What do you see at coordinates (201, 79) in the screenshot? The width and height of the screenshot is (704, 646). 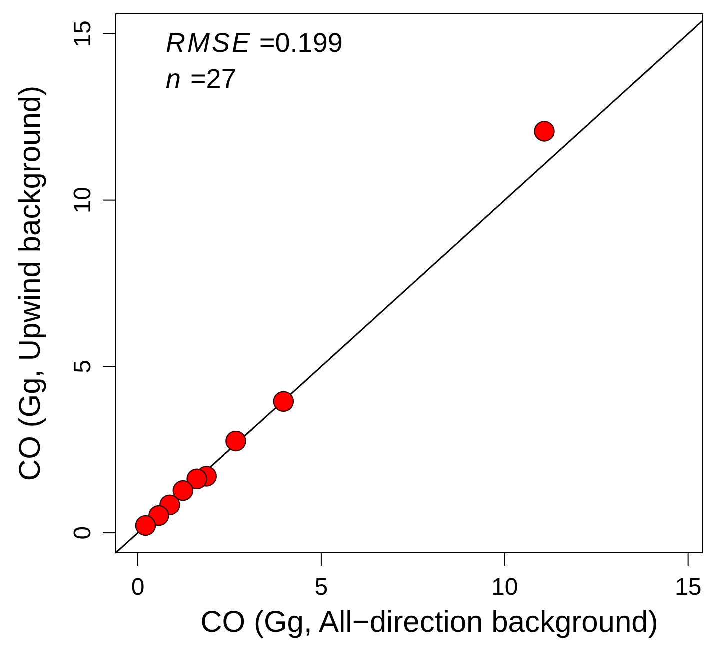 I see `annotation: n =27` at bounding box center [201, 79].